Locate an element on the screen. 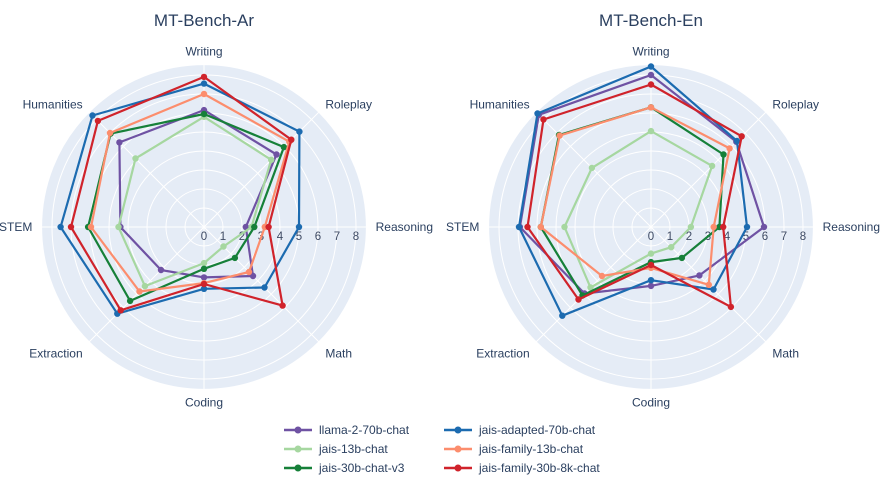 The height and width of the screenshot is (490, 888). legend-label: jais-family-30b-8k-chat is located at coordinates (539, 467).